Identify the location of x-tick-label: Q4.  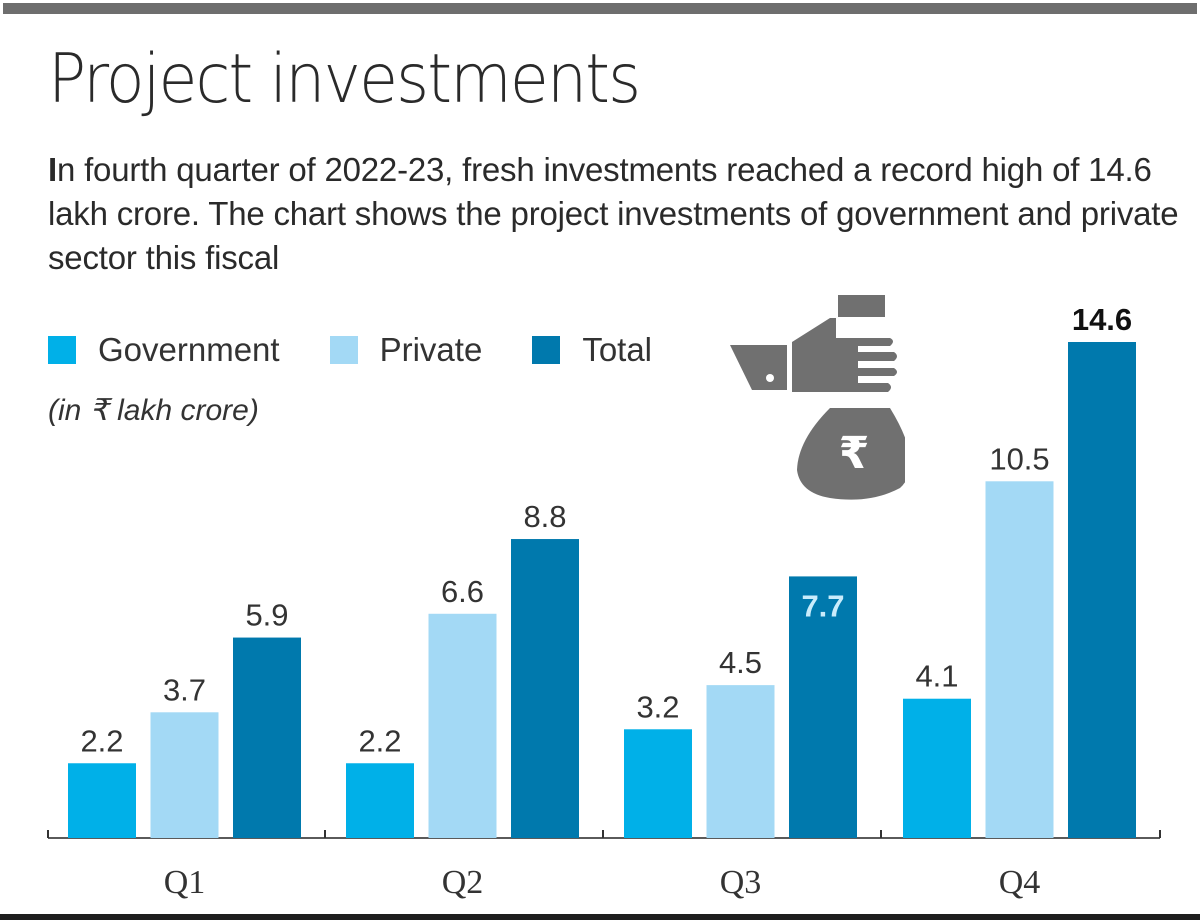
(1020, 882).